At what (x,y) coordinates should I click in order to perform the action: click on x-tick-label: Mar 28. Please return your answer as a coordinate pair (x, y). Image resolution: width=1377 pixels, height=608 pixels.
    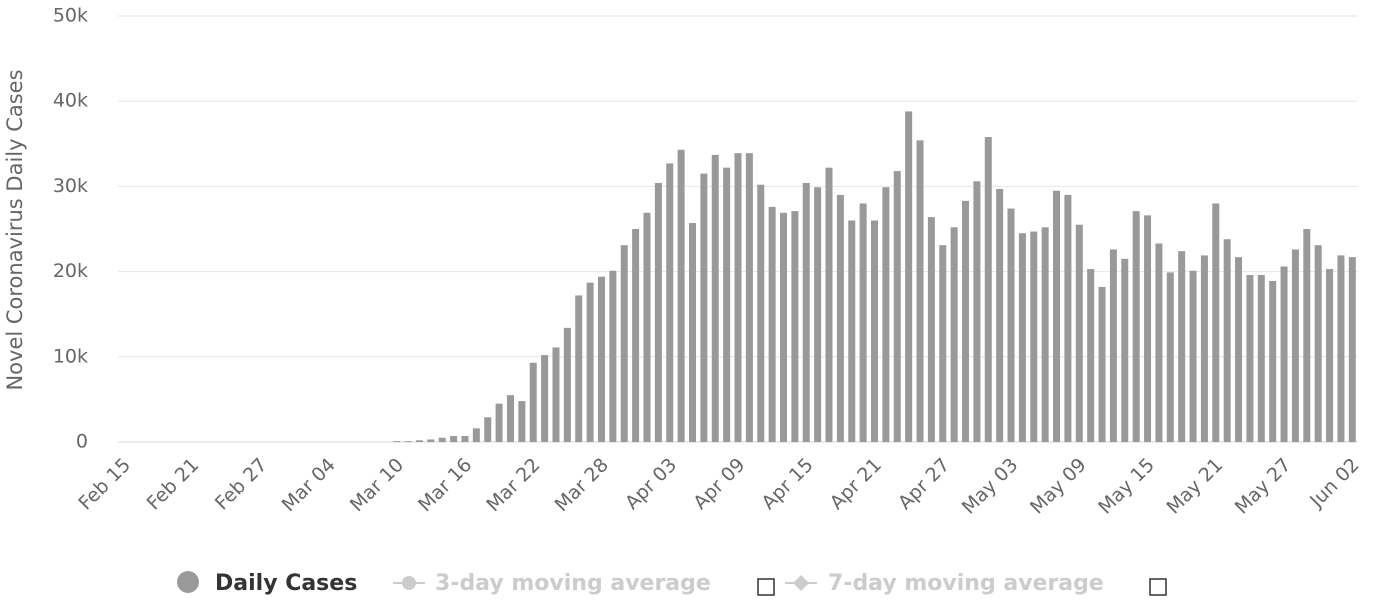
    Looking at the image, I should click on (582, 485).